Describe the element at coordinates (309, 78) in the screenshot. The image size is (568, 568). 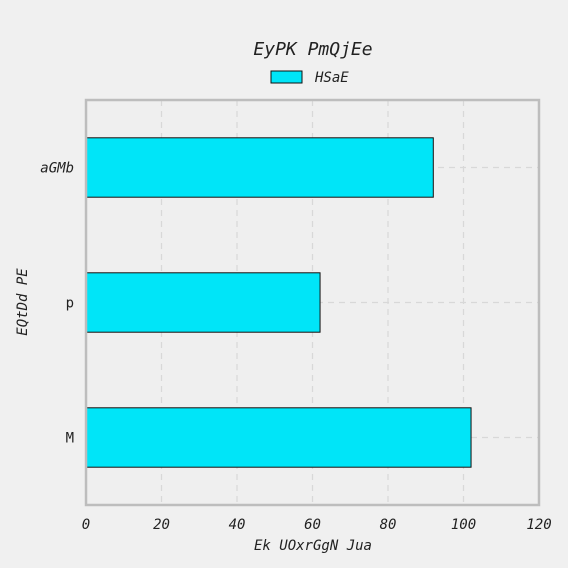
I see `legend: HSaE` at that location.